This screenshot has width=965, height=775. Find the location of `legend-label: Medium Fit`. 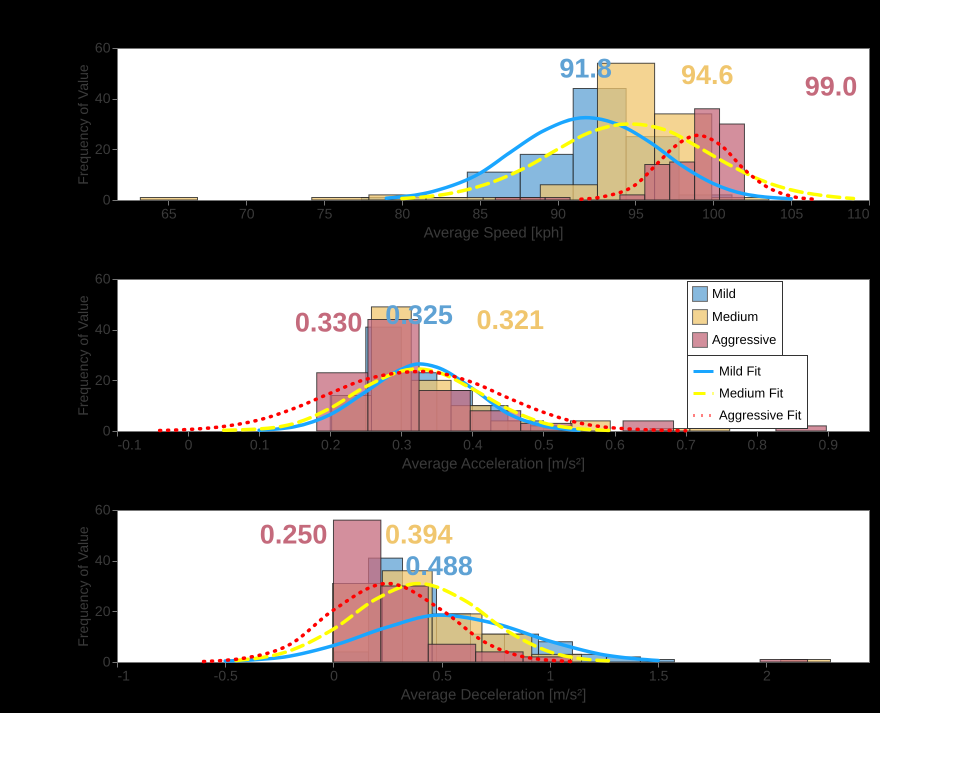

legend-label: Medium Fit is located at coordinates (751, 393).